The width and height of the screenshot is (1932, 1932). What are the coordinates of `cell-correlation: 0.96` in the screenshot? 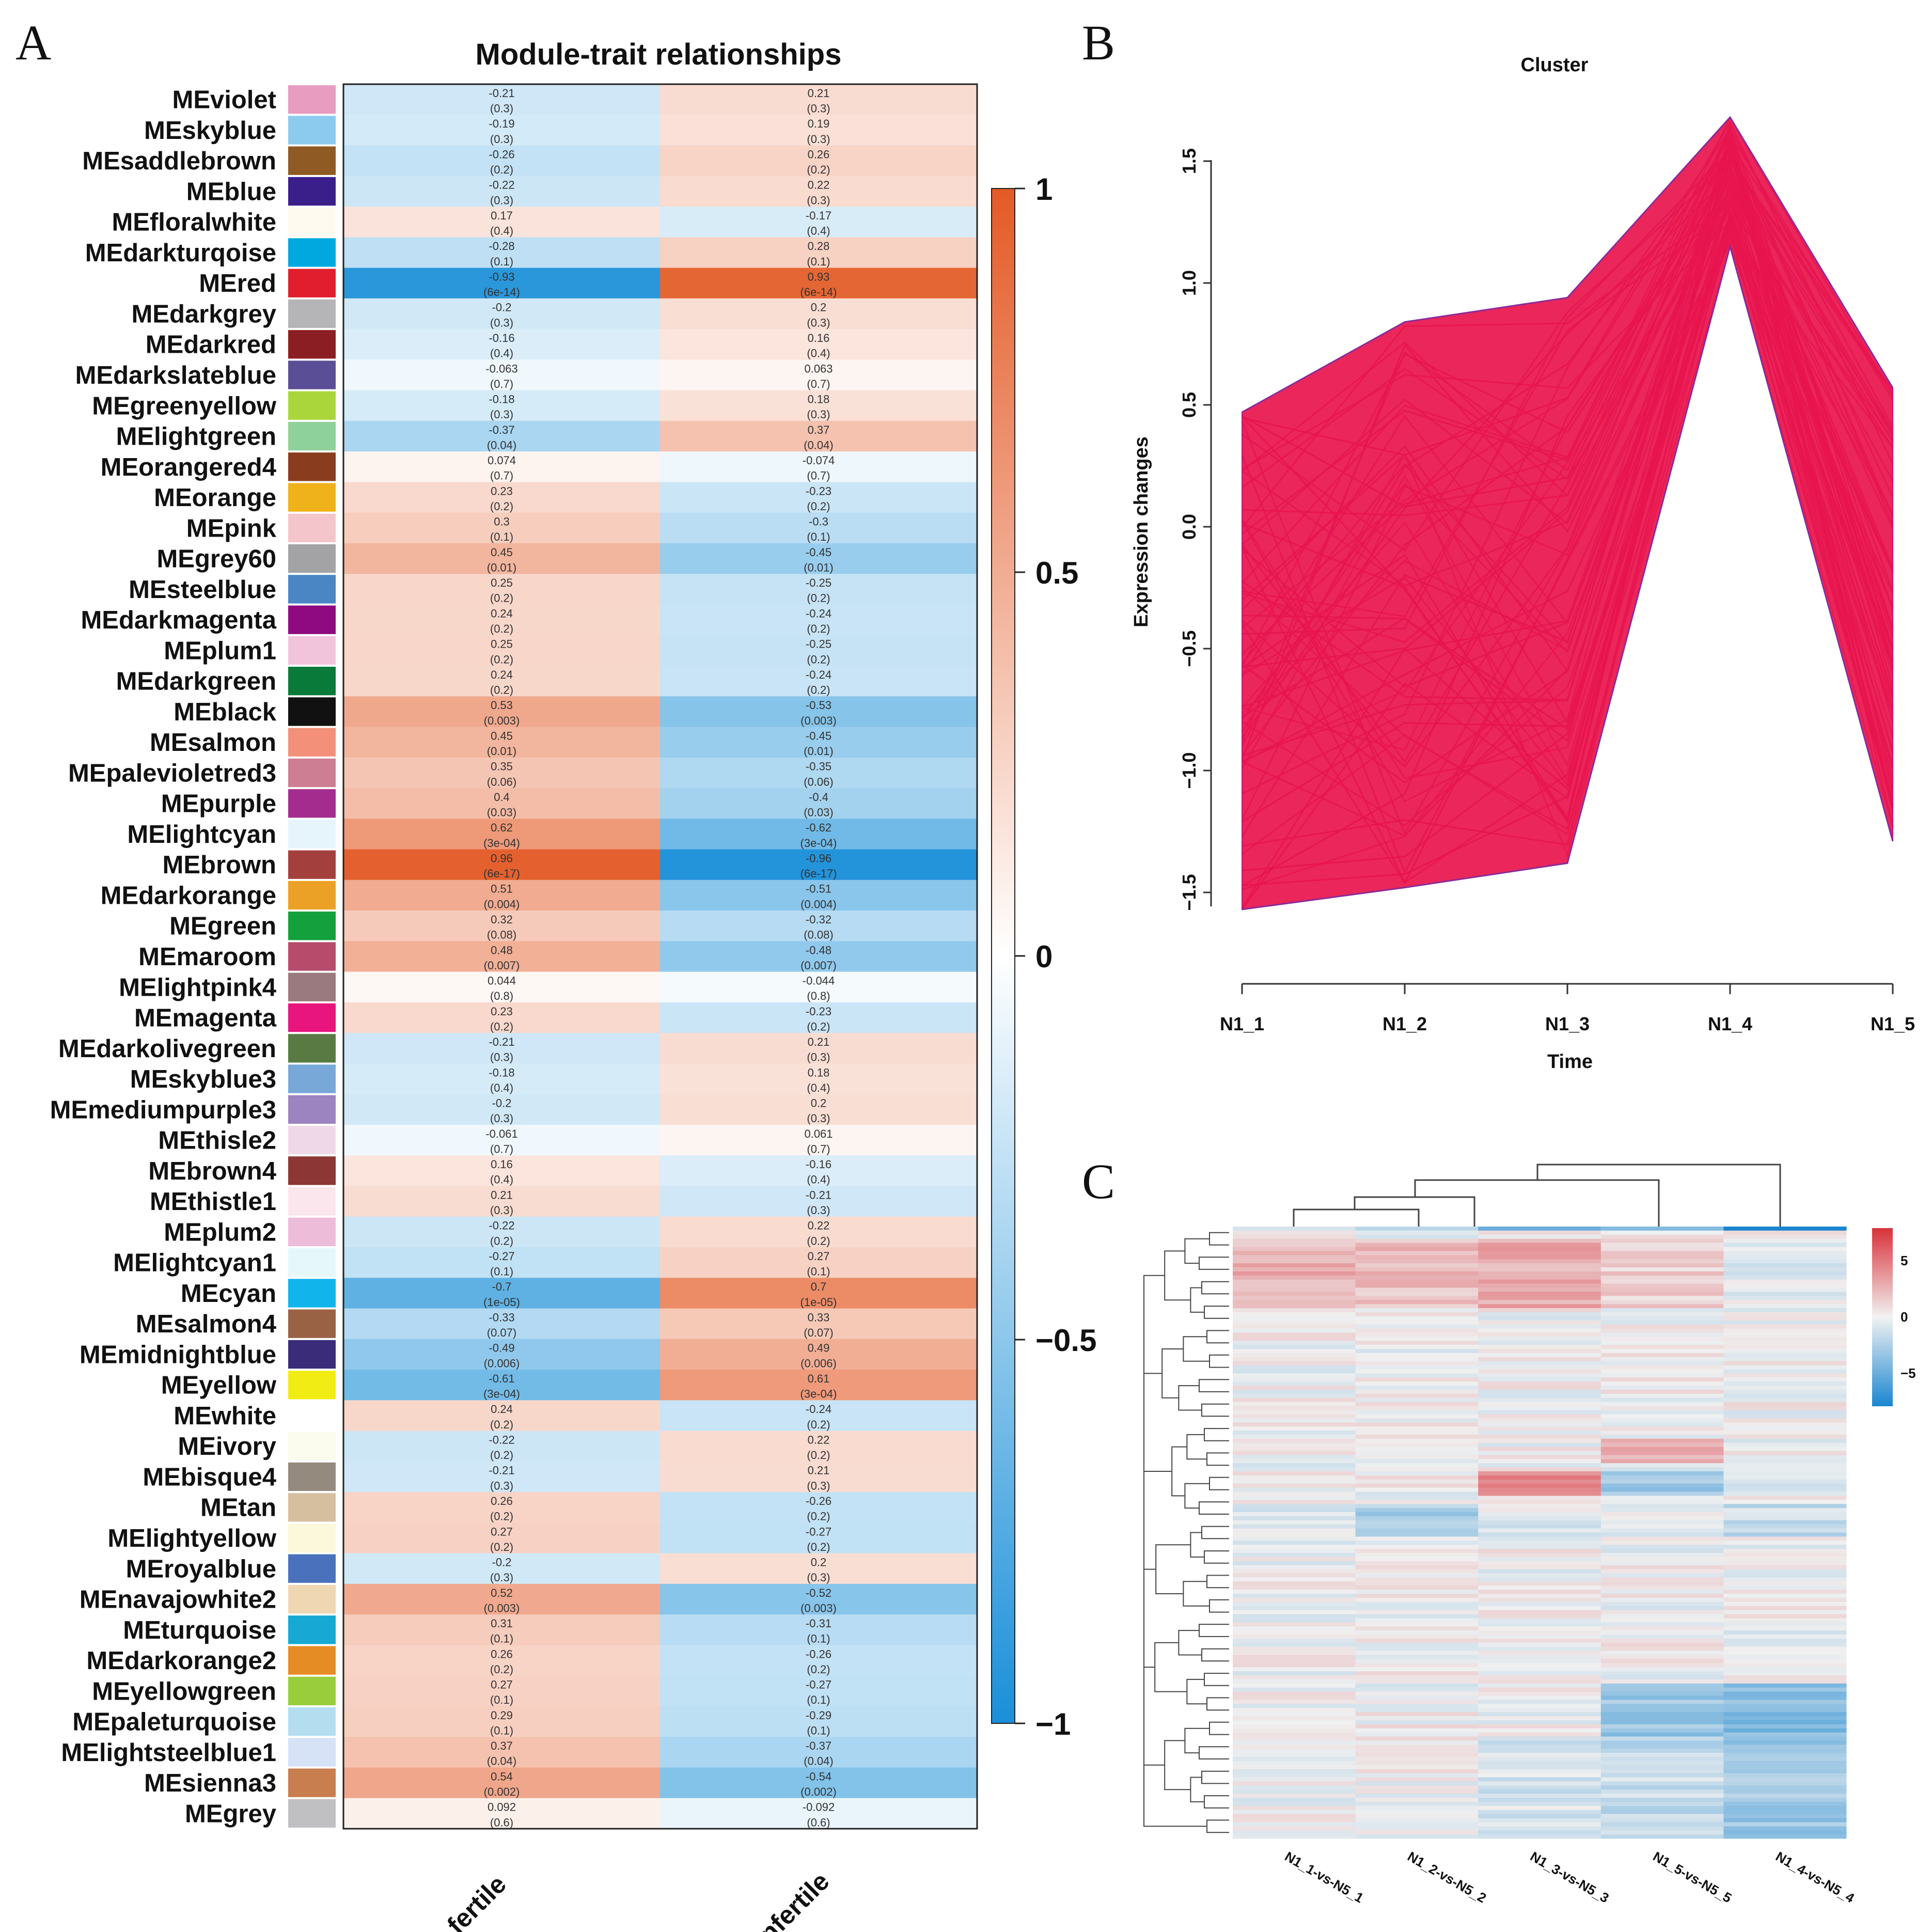 It's located at (502, 859).